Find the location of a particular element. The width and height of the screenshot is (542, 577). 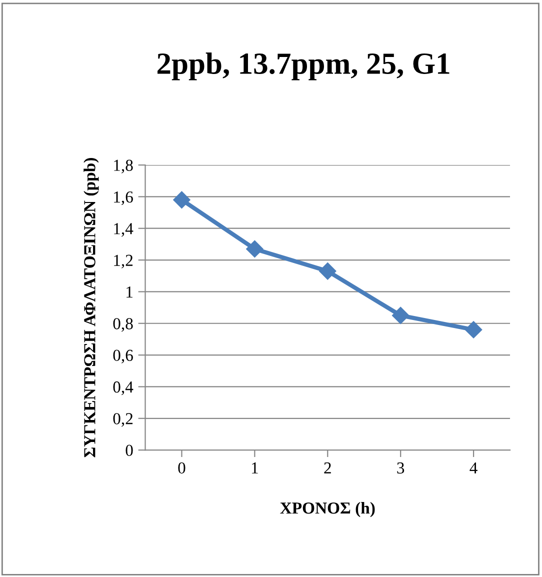

y-tick-label: 0 is located at coordinates (129, 450).